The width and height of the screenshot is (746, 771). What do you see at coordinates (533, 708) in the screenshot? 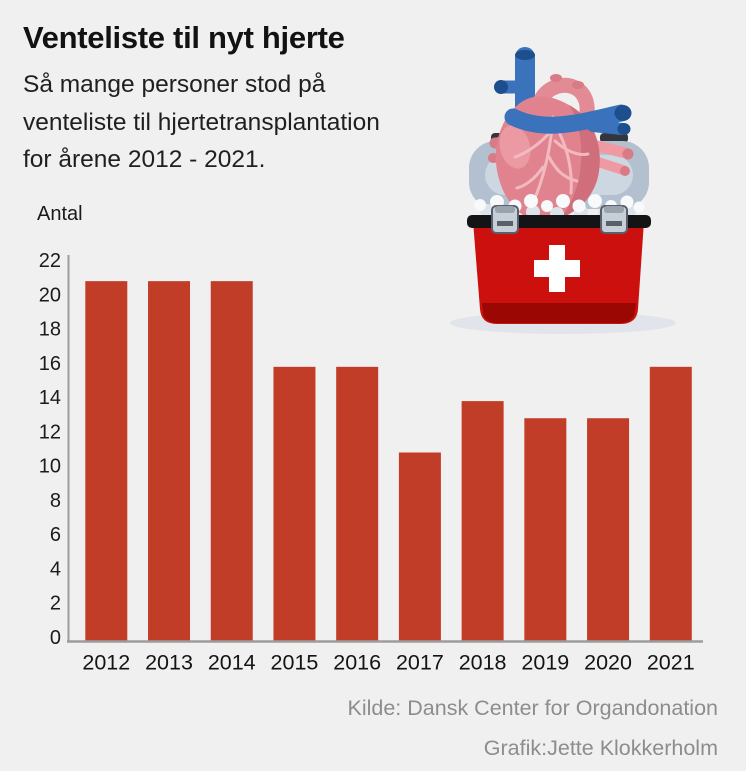
I see `source-text: Kilde: Dansk Center for Organdonation` at bounding box center [533, 708].